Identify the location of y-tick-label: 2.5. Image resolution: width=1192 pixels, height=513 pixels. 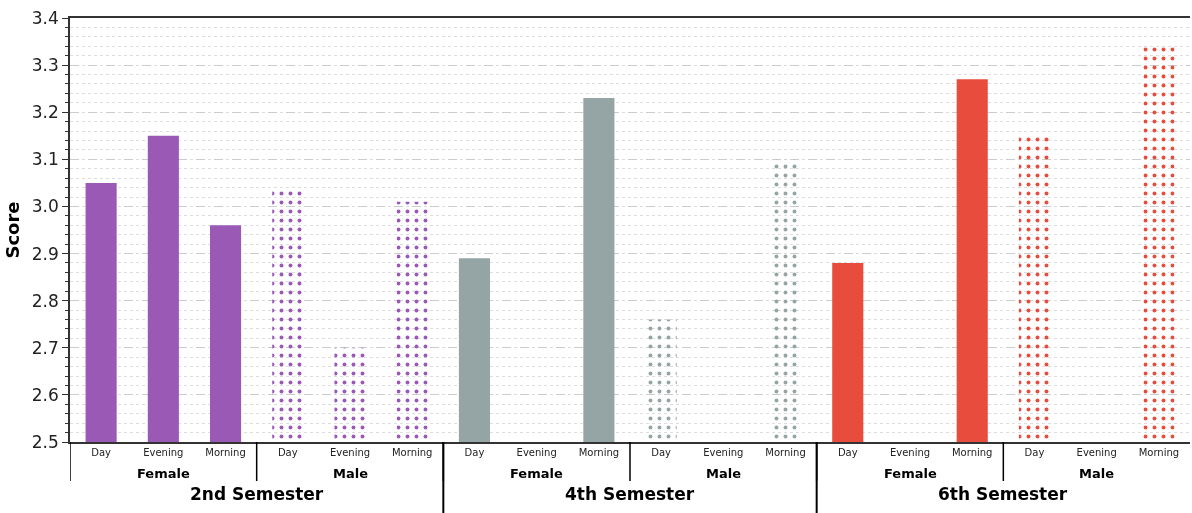
(45, 441).